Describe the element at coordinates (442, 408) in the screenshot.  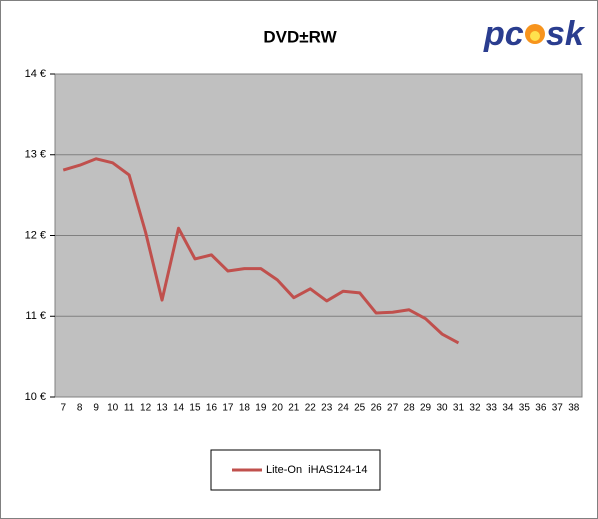
I see `x-tick-label: 30` at that location.